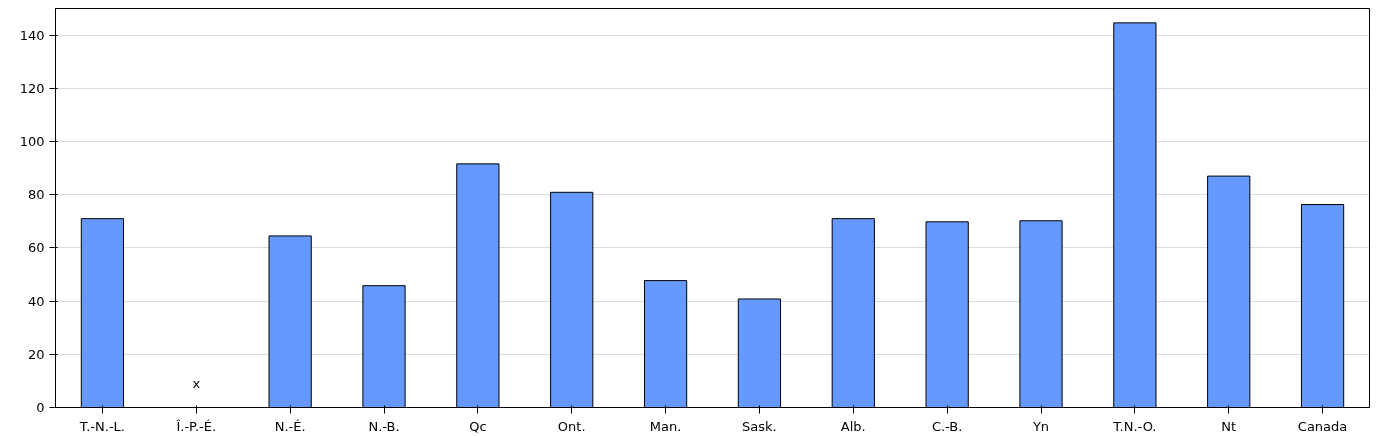 The height and width of the screenshot is (436, 1377). What do you see at coordinates (1134, 426) in the screenshot?
I see `x-tick-label: T.N.-O.` at bounding box center [1134, 426].